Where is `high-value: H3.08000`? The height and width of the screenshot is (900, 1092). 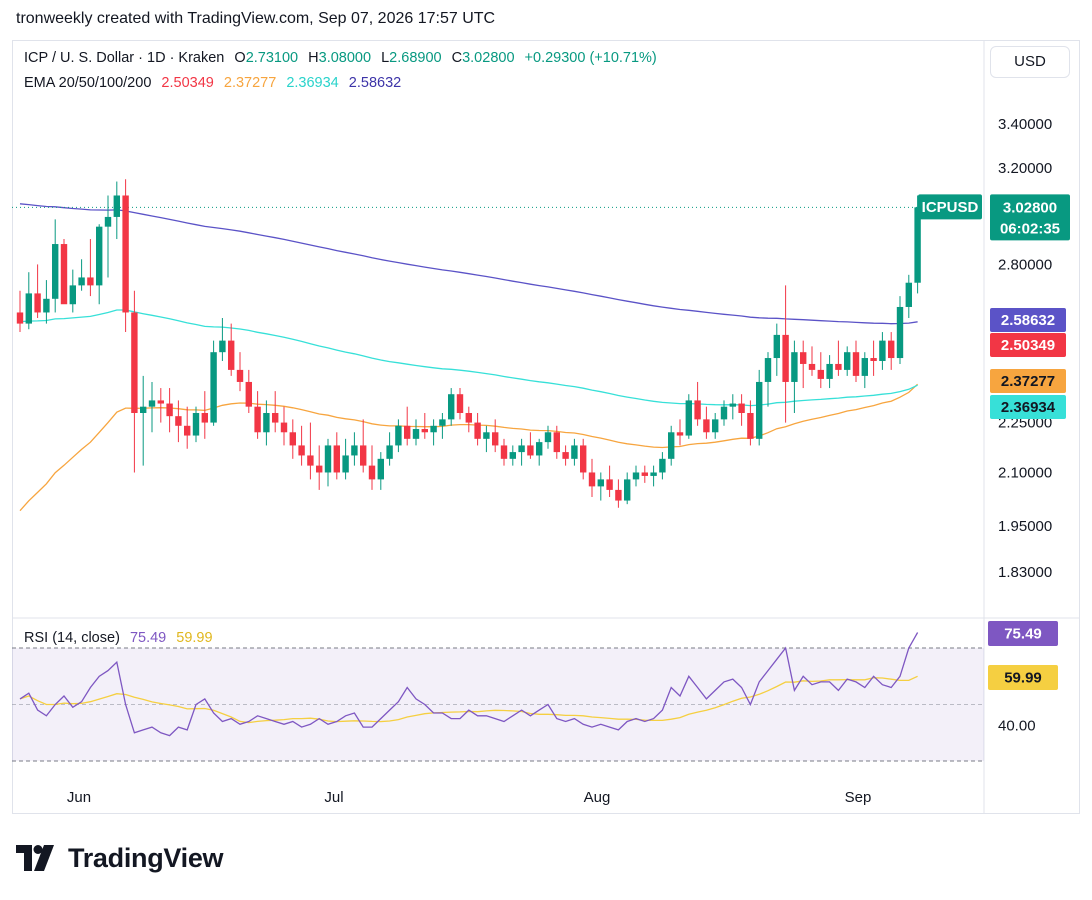 high-value: H3.08000 is located at coordinates (340, 58).